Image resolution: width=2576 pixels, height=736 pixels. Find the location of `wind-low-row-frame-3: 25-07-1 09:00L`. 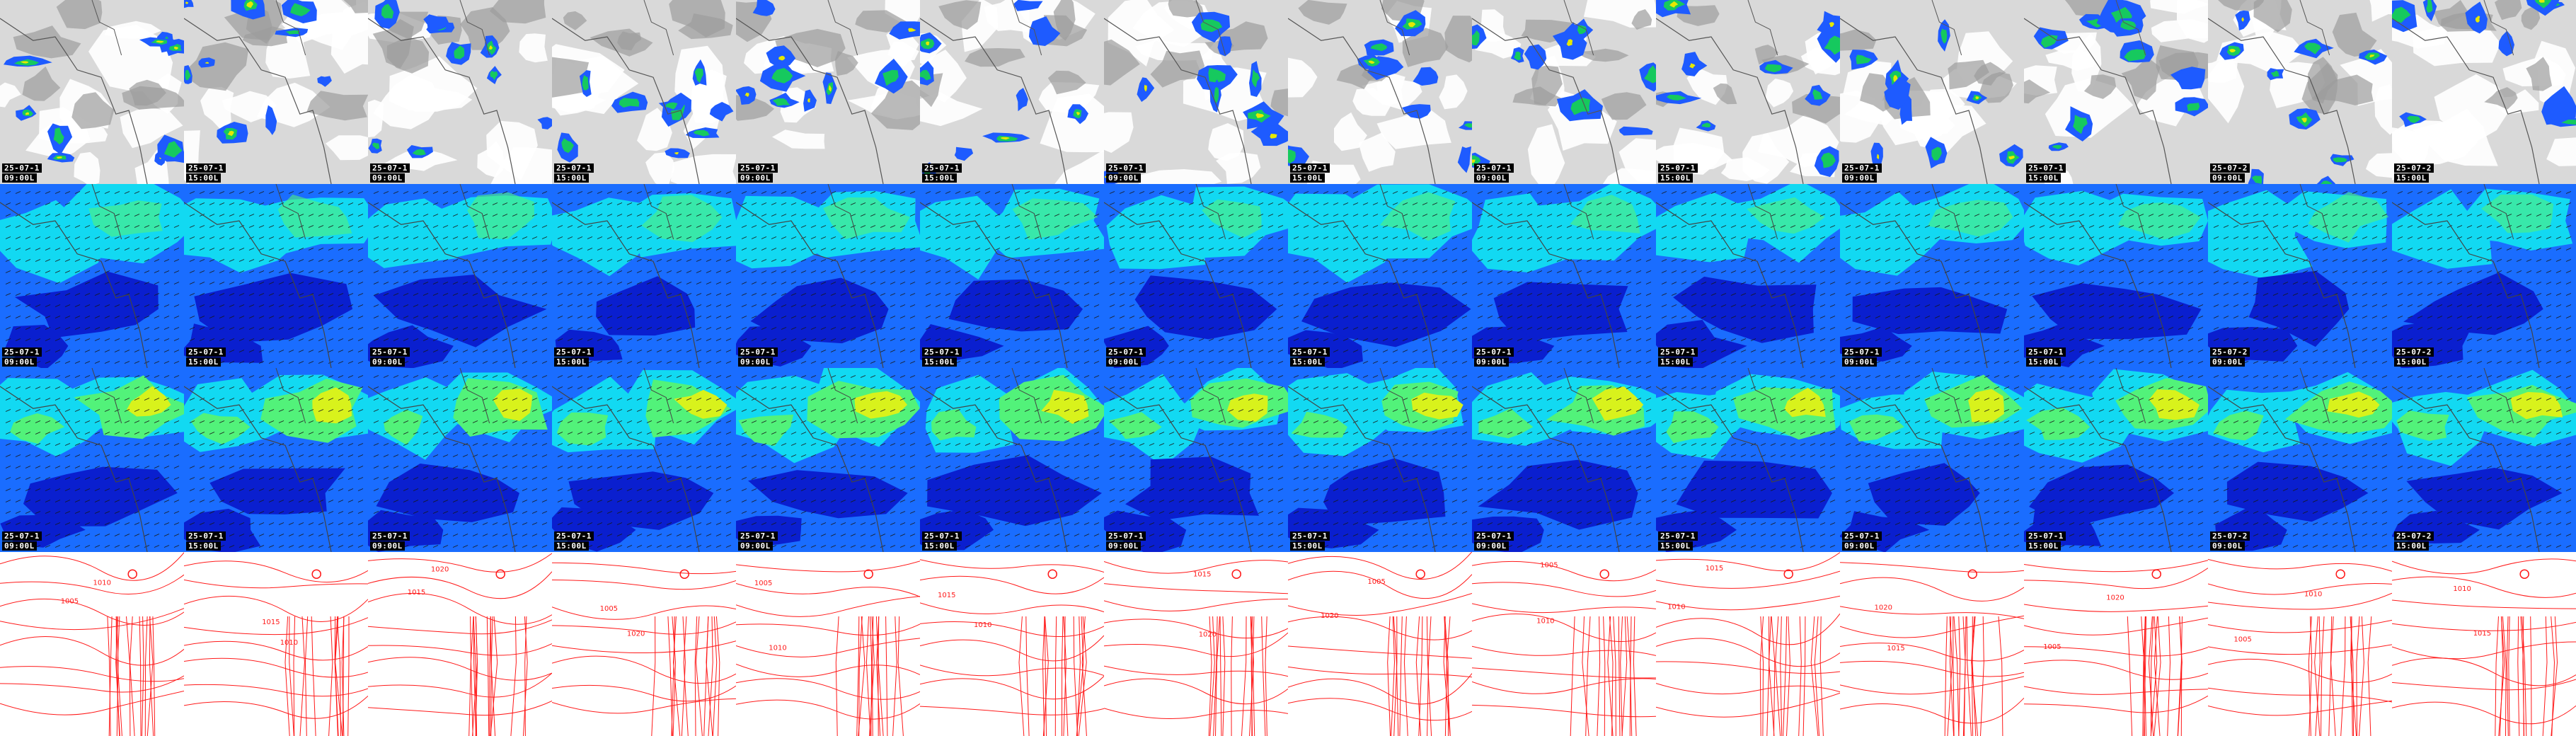

wind-low-row-frame-3: 25-07-1 09:00L is located at coordinates (460, 276).